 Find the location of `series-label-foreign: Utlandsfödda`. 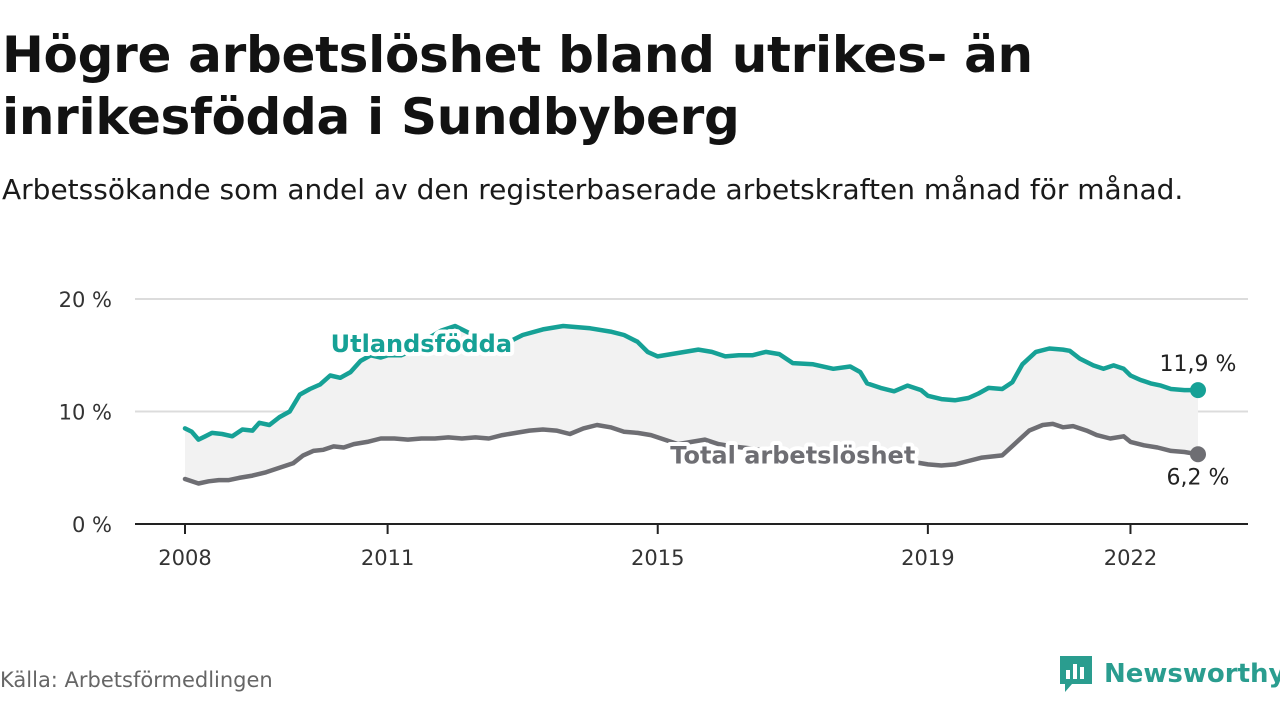

series-label-foreign: Utlandsfödda is located at coordinates (421, 344).